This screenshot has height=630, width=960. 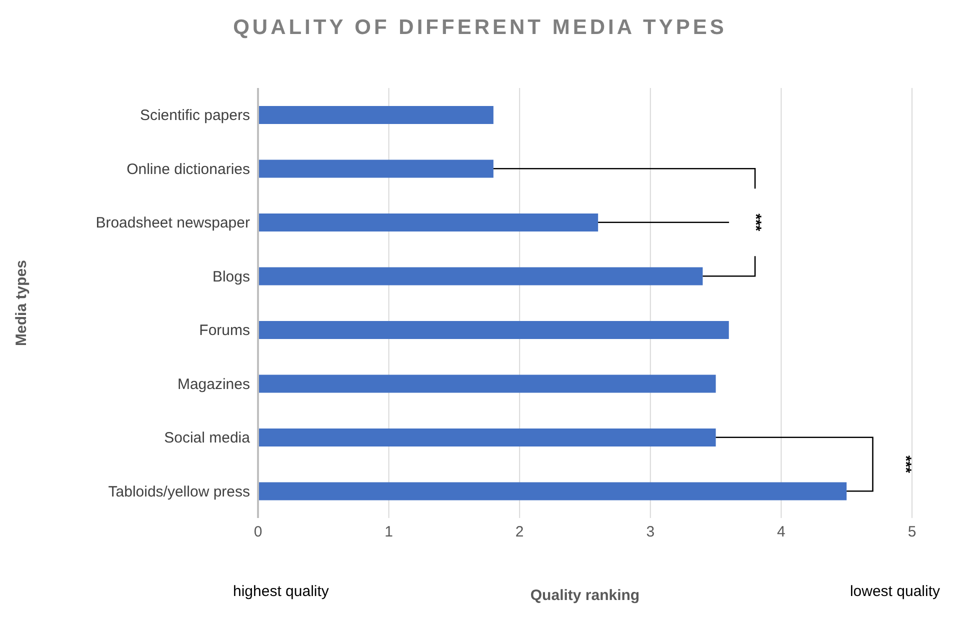 What do you see at coordinates (281, 591) in the screenshot?
I see `text: highest quality` at bounding box center [281, 591].